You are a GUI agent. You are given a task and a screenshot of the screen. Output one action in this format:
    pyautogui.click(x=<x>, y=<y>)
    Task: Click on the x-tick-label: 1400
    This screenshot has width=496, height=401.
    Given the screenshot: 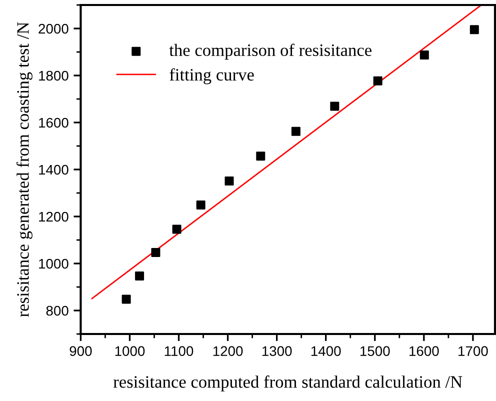 What is the action you would take?
    pyautogui.click(x=326, y=351)
    